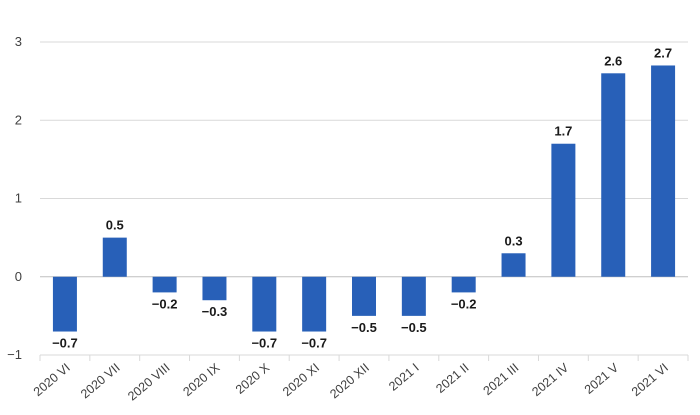 The image size is (700, 415). I want to click on y-tick-label: 2, so click(18, 119).